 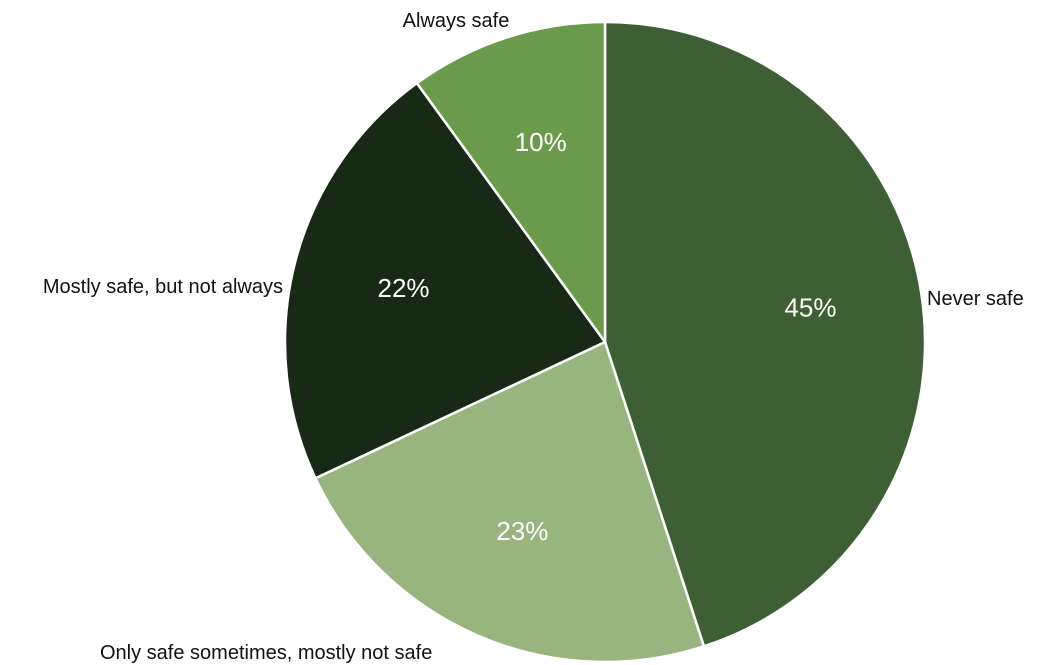 I want to click on data-label-only-safe-sometimes-mostly-not-safe: 23%, so click(x=522, y=531).